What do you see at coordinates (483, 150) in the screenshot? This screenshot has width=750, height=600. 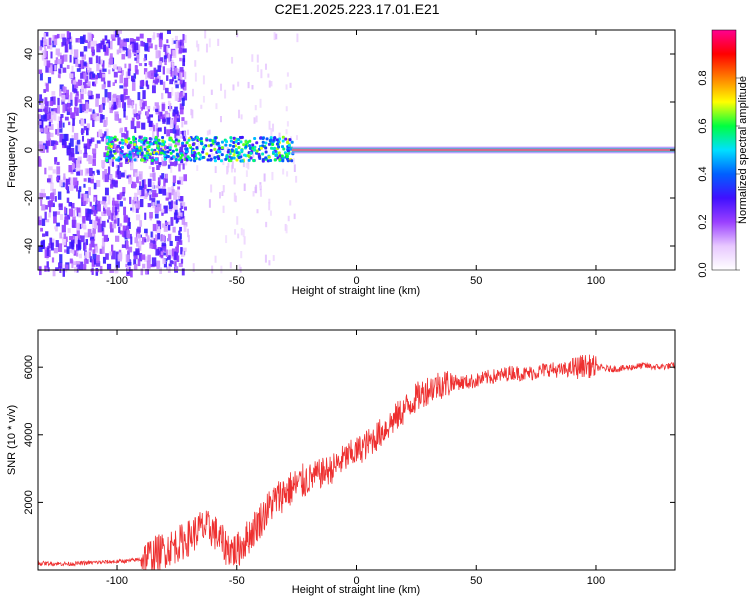 I see `tone-halo` at bounding box center [483, 150].